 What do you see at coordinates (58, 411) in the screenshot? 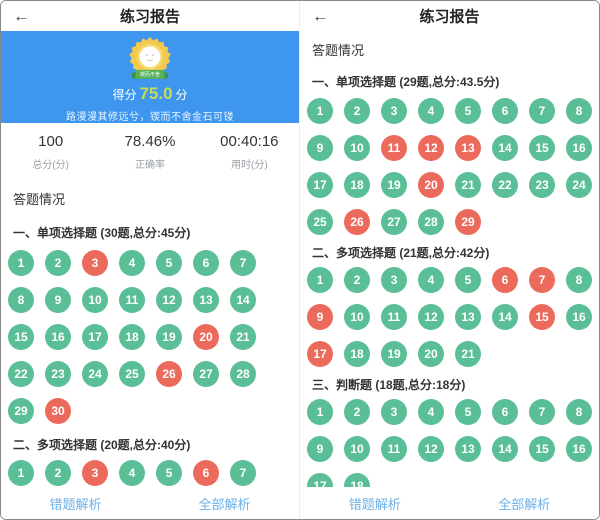
I see `question-circle: 30` at bounding box center [58, 411].